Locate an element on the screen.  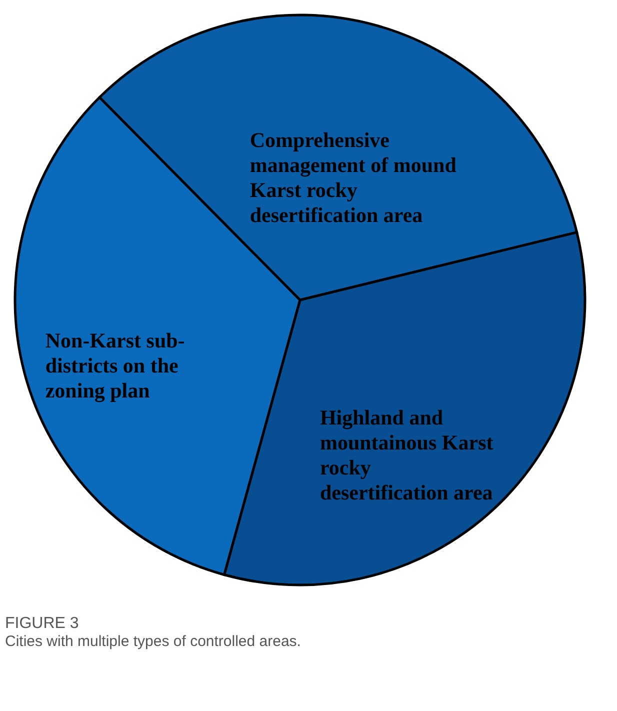
slice-label: Non-Karst sub-districts on the zoning plan is located at coordinates (115, 365).